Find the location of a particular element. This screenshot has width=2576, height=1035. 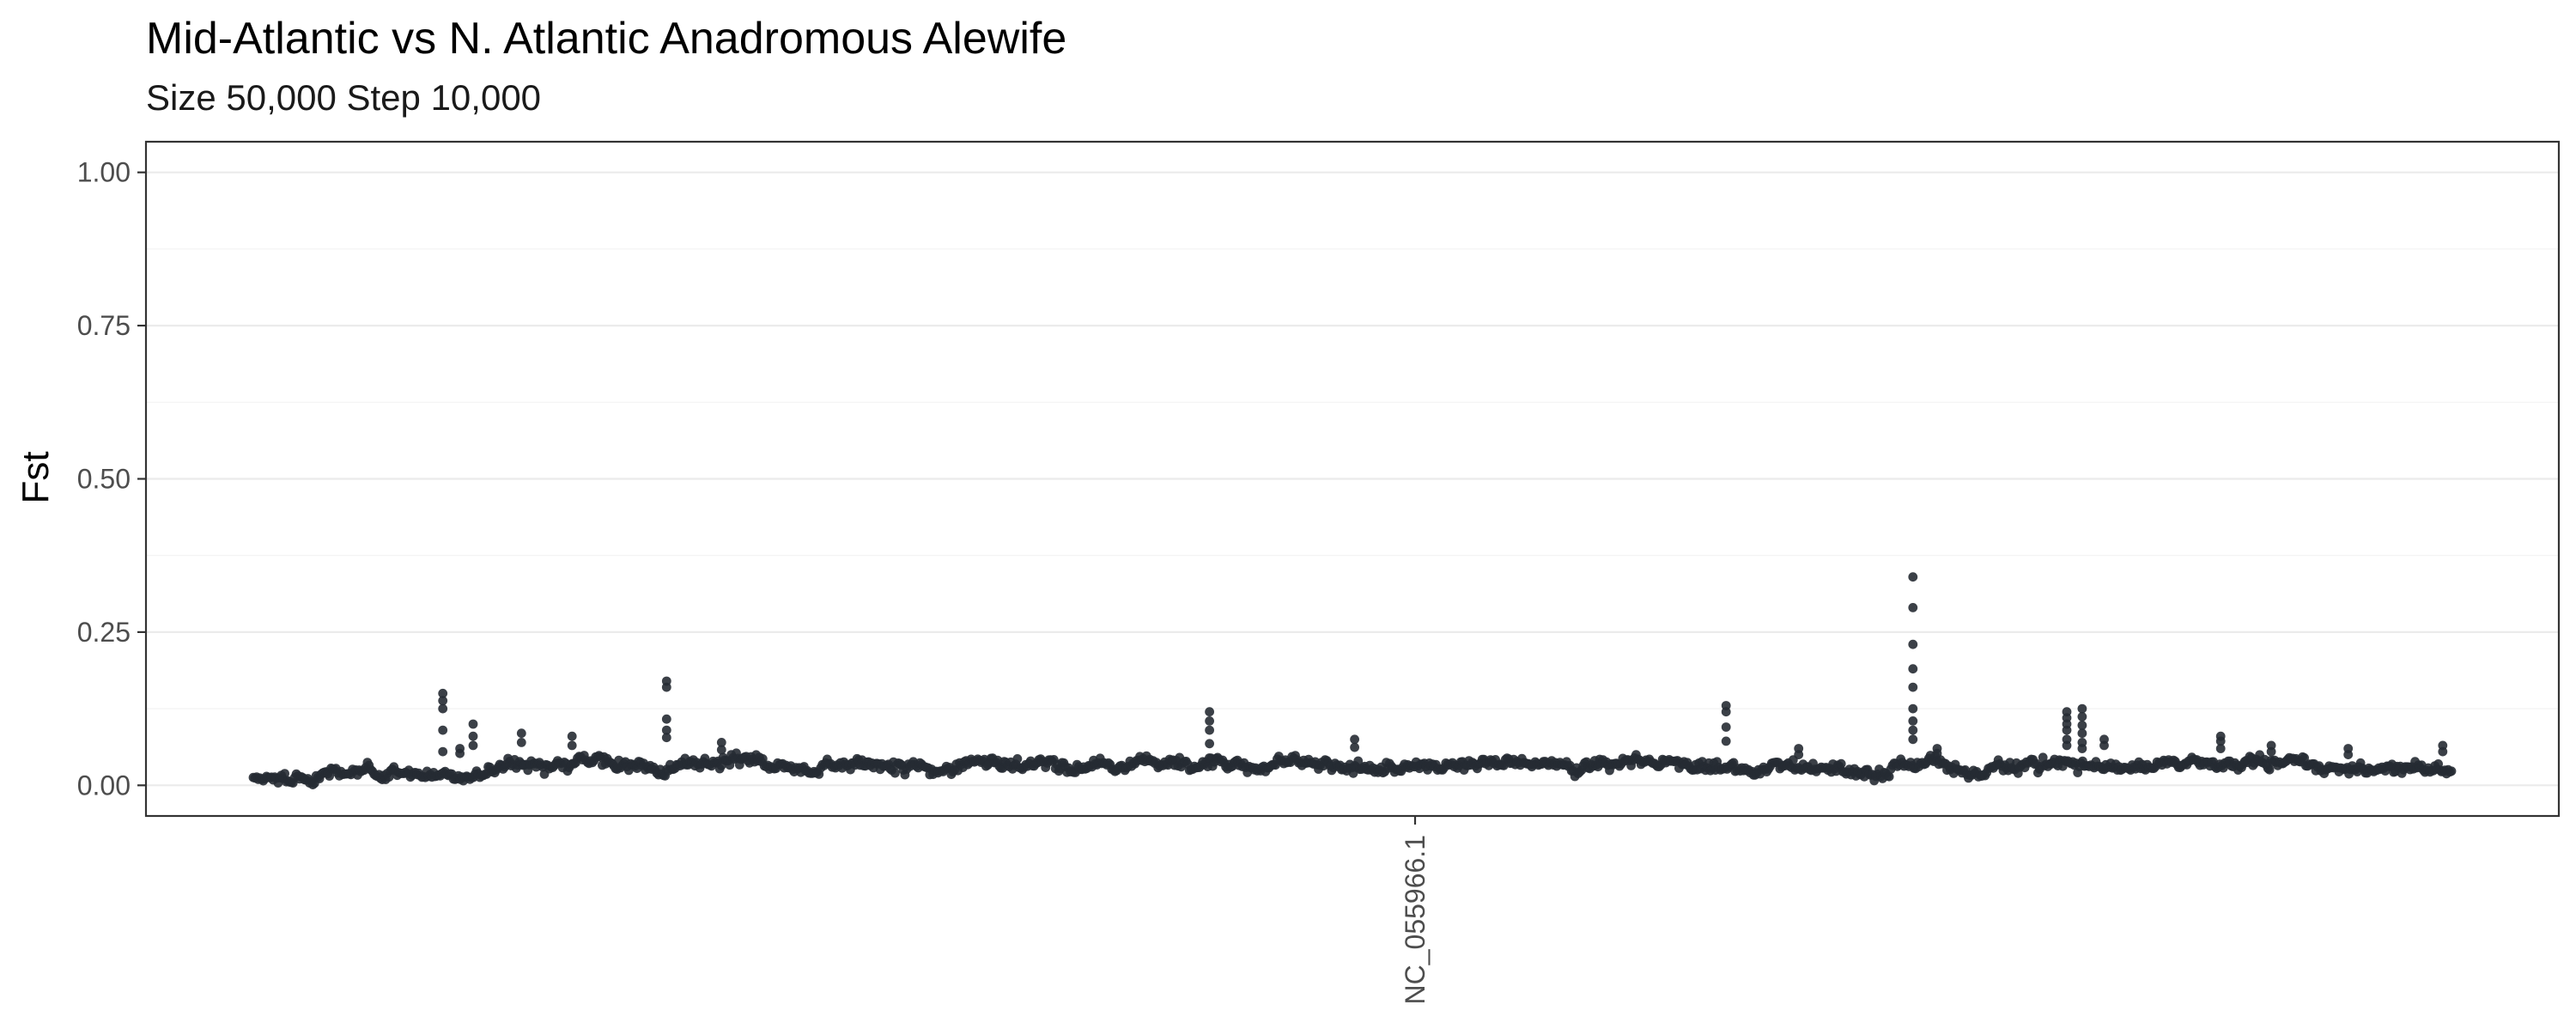

y-tick-label: 1.00 is located at coordinates (104, 172).